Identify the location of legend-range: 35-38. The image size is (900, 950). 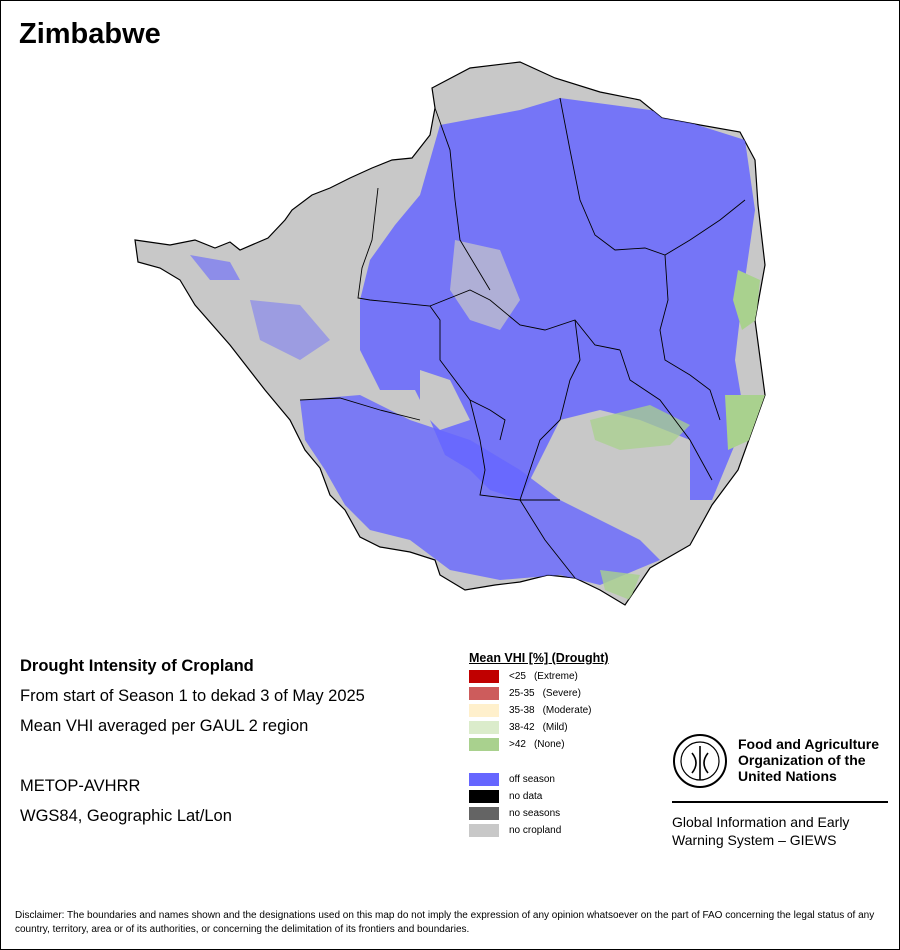
(522, 710).